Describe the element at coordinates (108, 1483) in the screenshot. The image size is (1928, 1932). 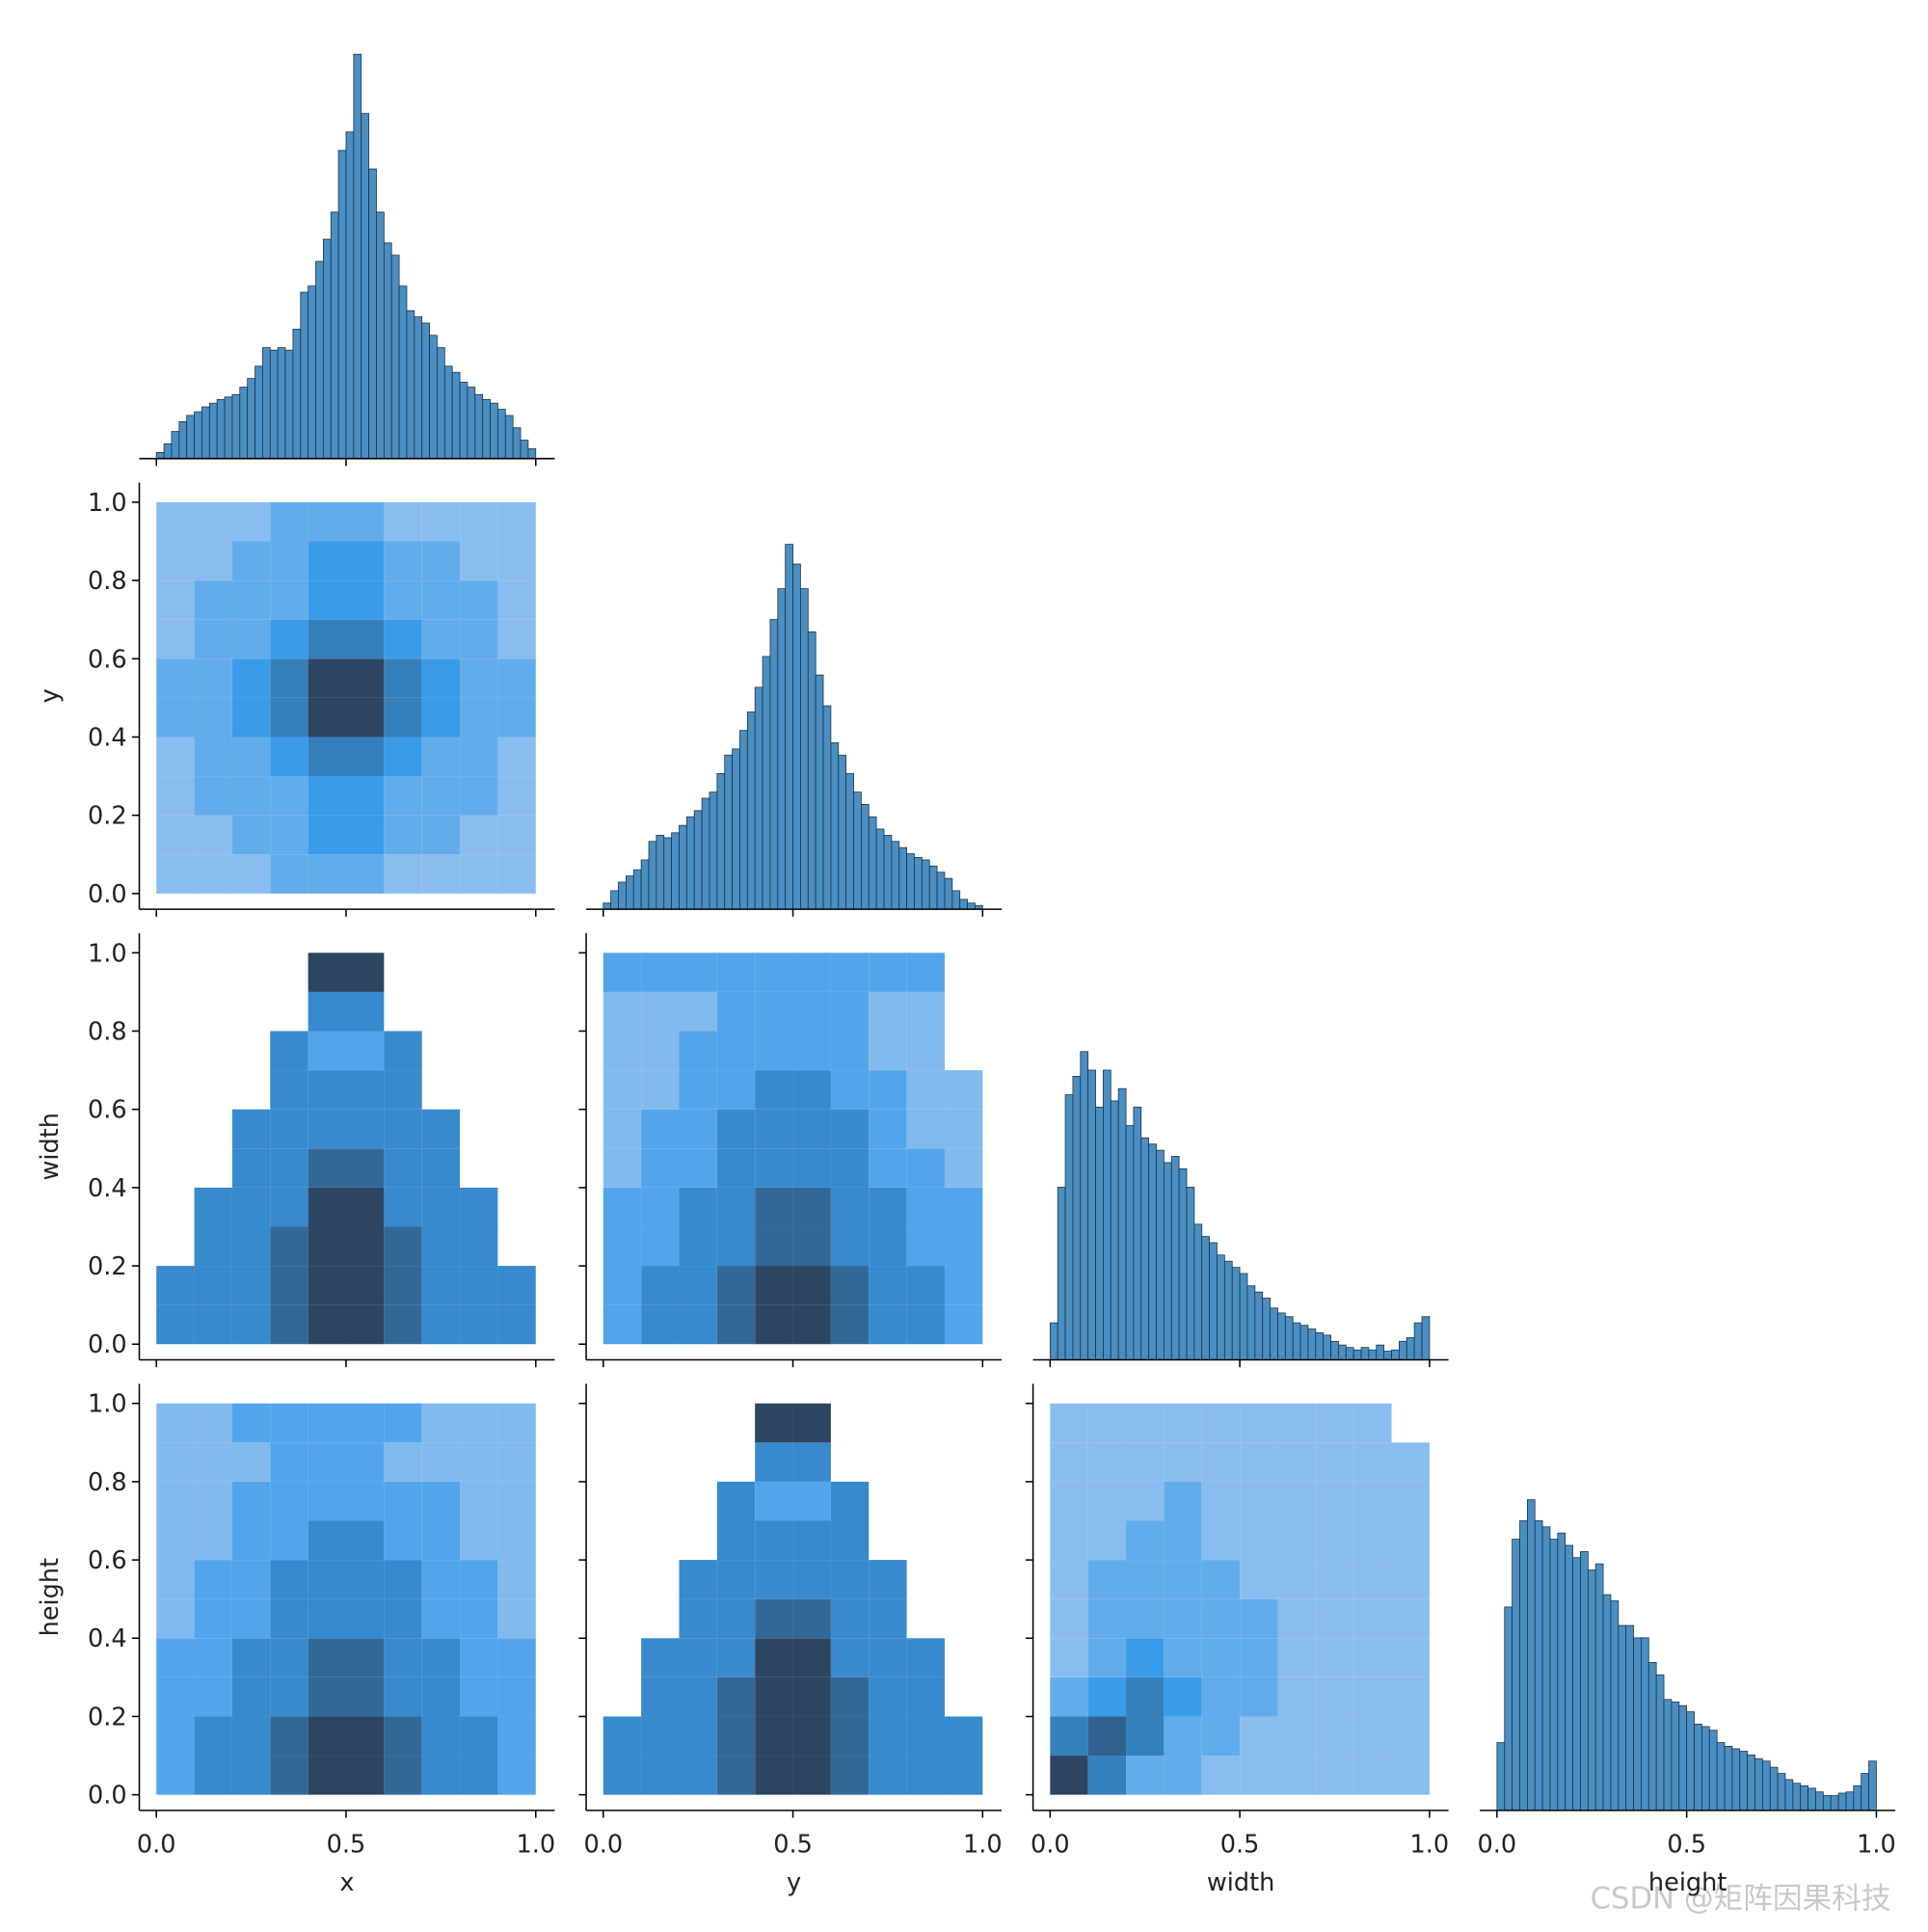
I see `y-tick-label: 0.8` at that location.